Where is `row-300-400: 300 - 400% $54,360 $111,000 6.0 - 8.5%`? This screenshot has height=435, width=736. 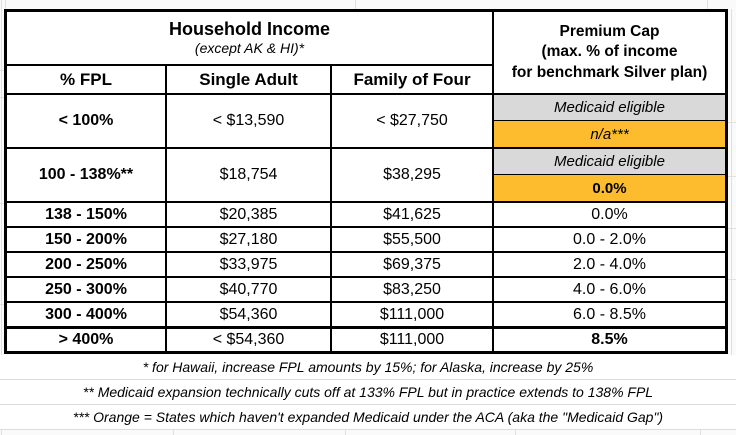
row-300-400: 300 - 400% $54,360 $111,000 6.0 - 8.5% is located at coordinates (366, 313).